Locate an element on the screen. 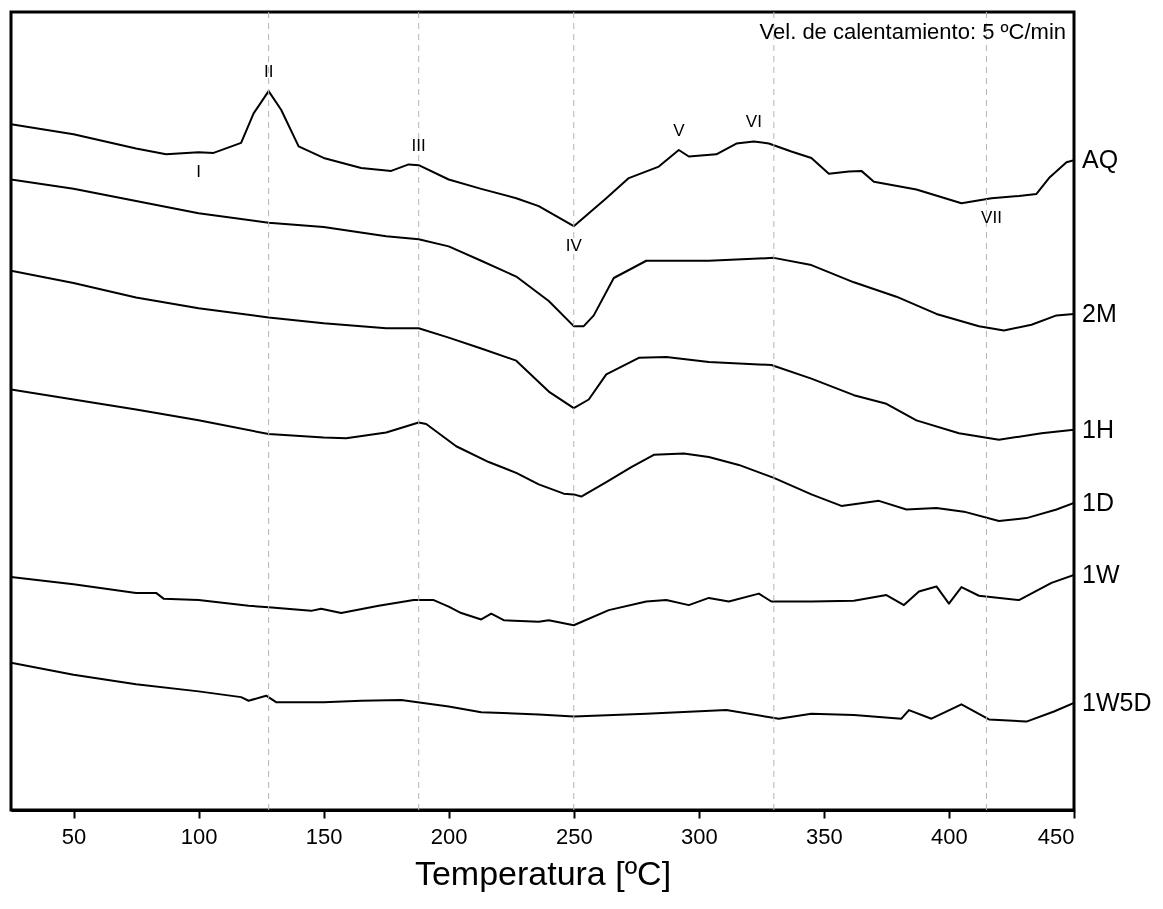  x-tick-label: 450 is located at coordinates (1056, 836).